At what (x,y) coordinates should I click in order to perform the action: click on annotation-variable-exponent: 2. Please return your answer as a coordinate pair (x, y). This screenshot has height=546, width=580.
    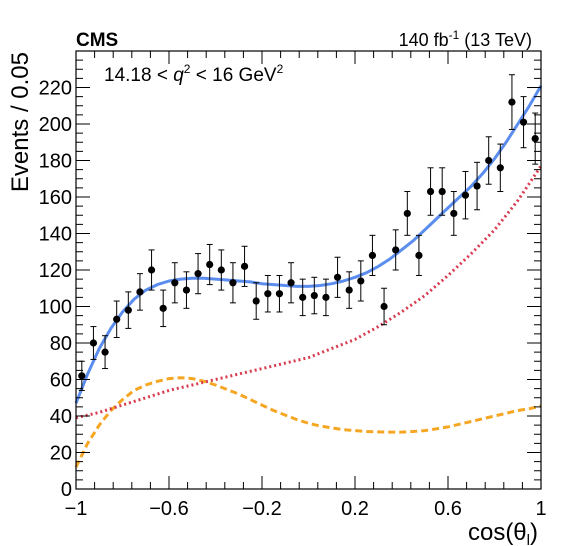
    Looking at the image, I should click on (187, 69).